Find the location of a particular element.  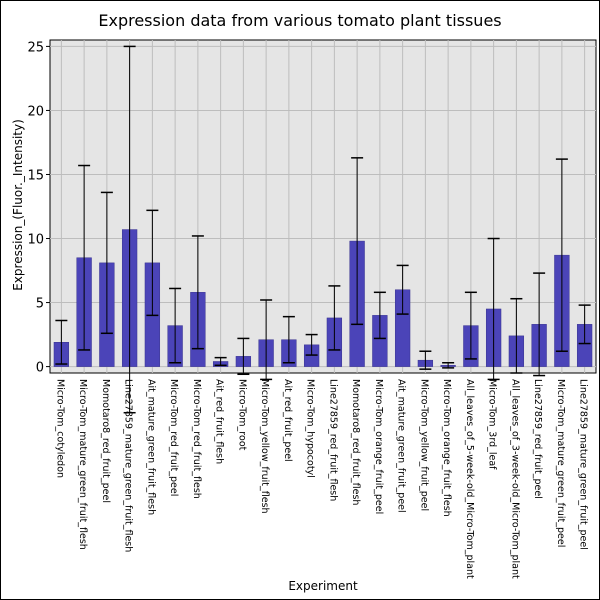

x-tick-label: Micro-Tom_yellow_fruit_peel is located at coordinates (423, 445).